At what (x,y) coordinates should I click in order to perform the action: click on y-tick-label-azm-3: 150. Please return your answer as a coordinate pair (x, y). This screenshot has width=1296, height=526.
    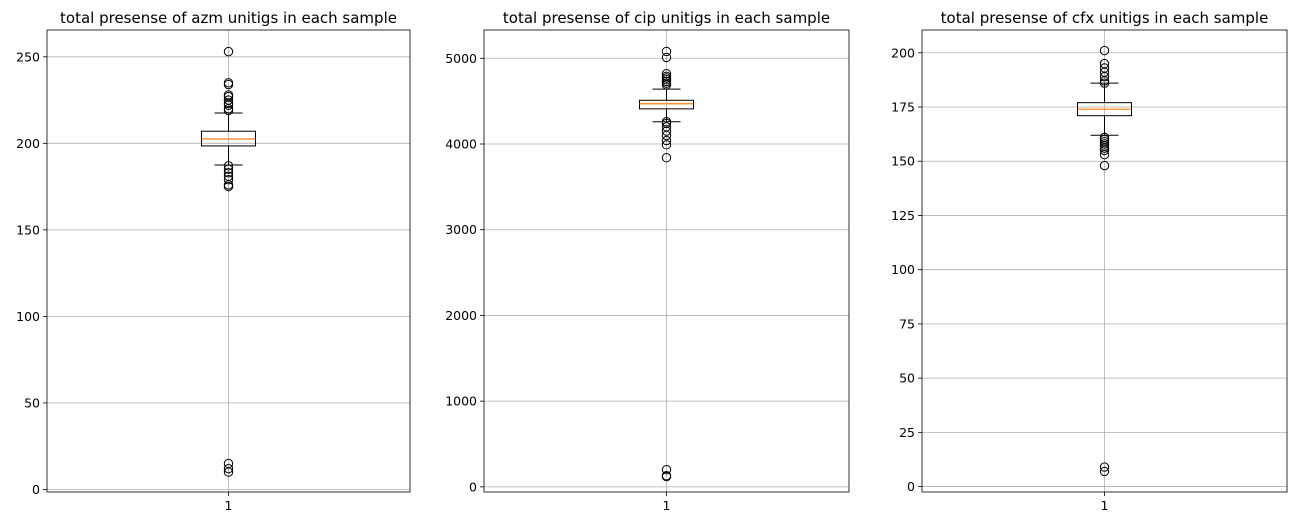
    Looking at the image, I should click on (28, 229).